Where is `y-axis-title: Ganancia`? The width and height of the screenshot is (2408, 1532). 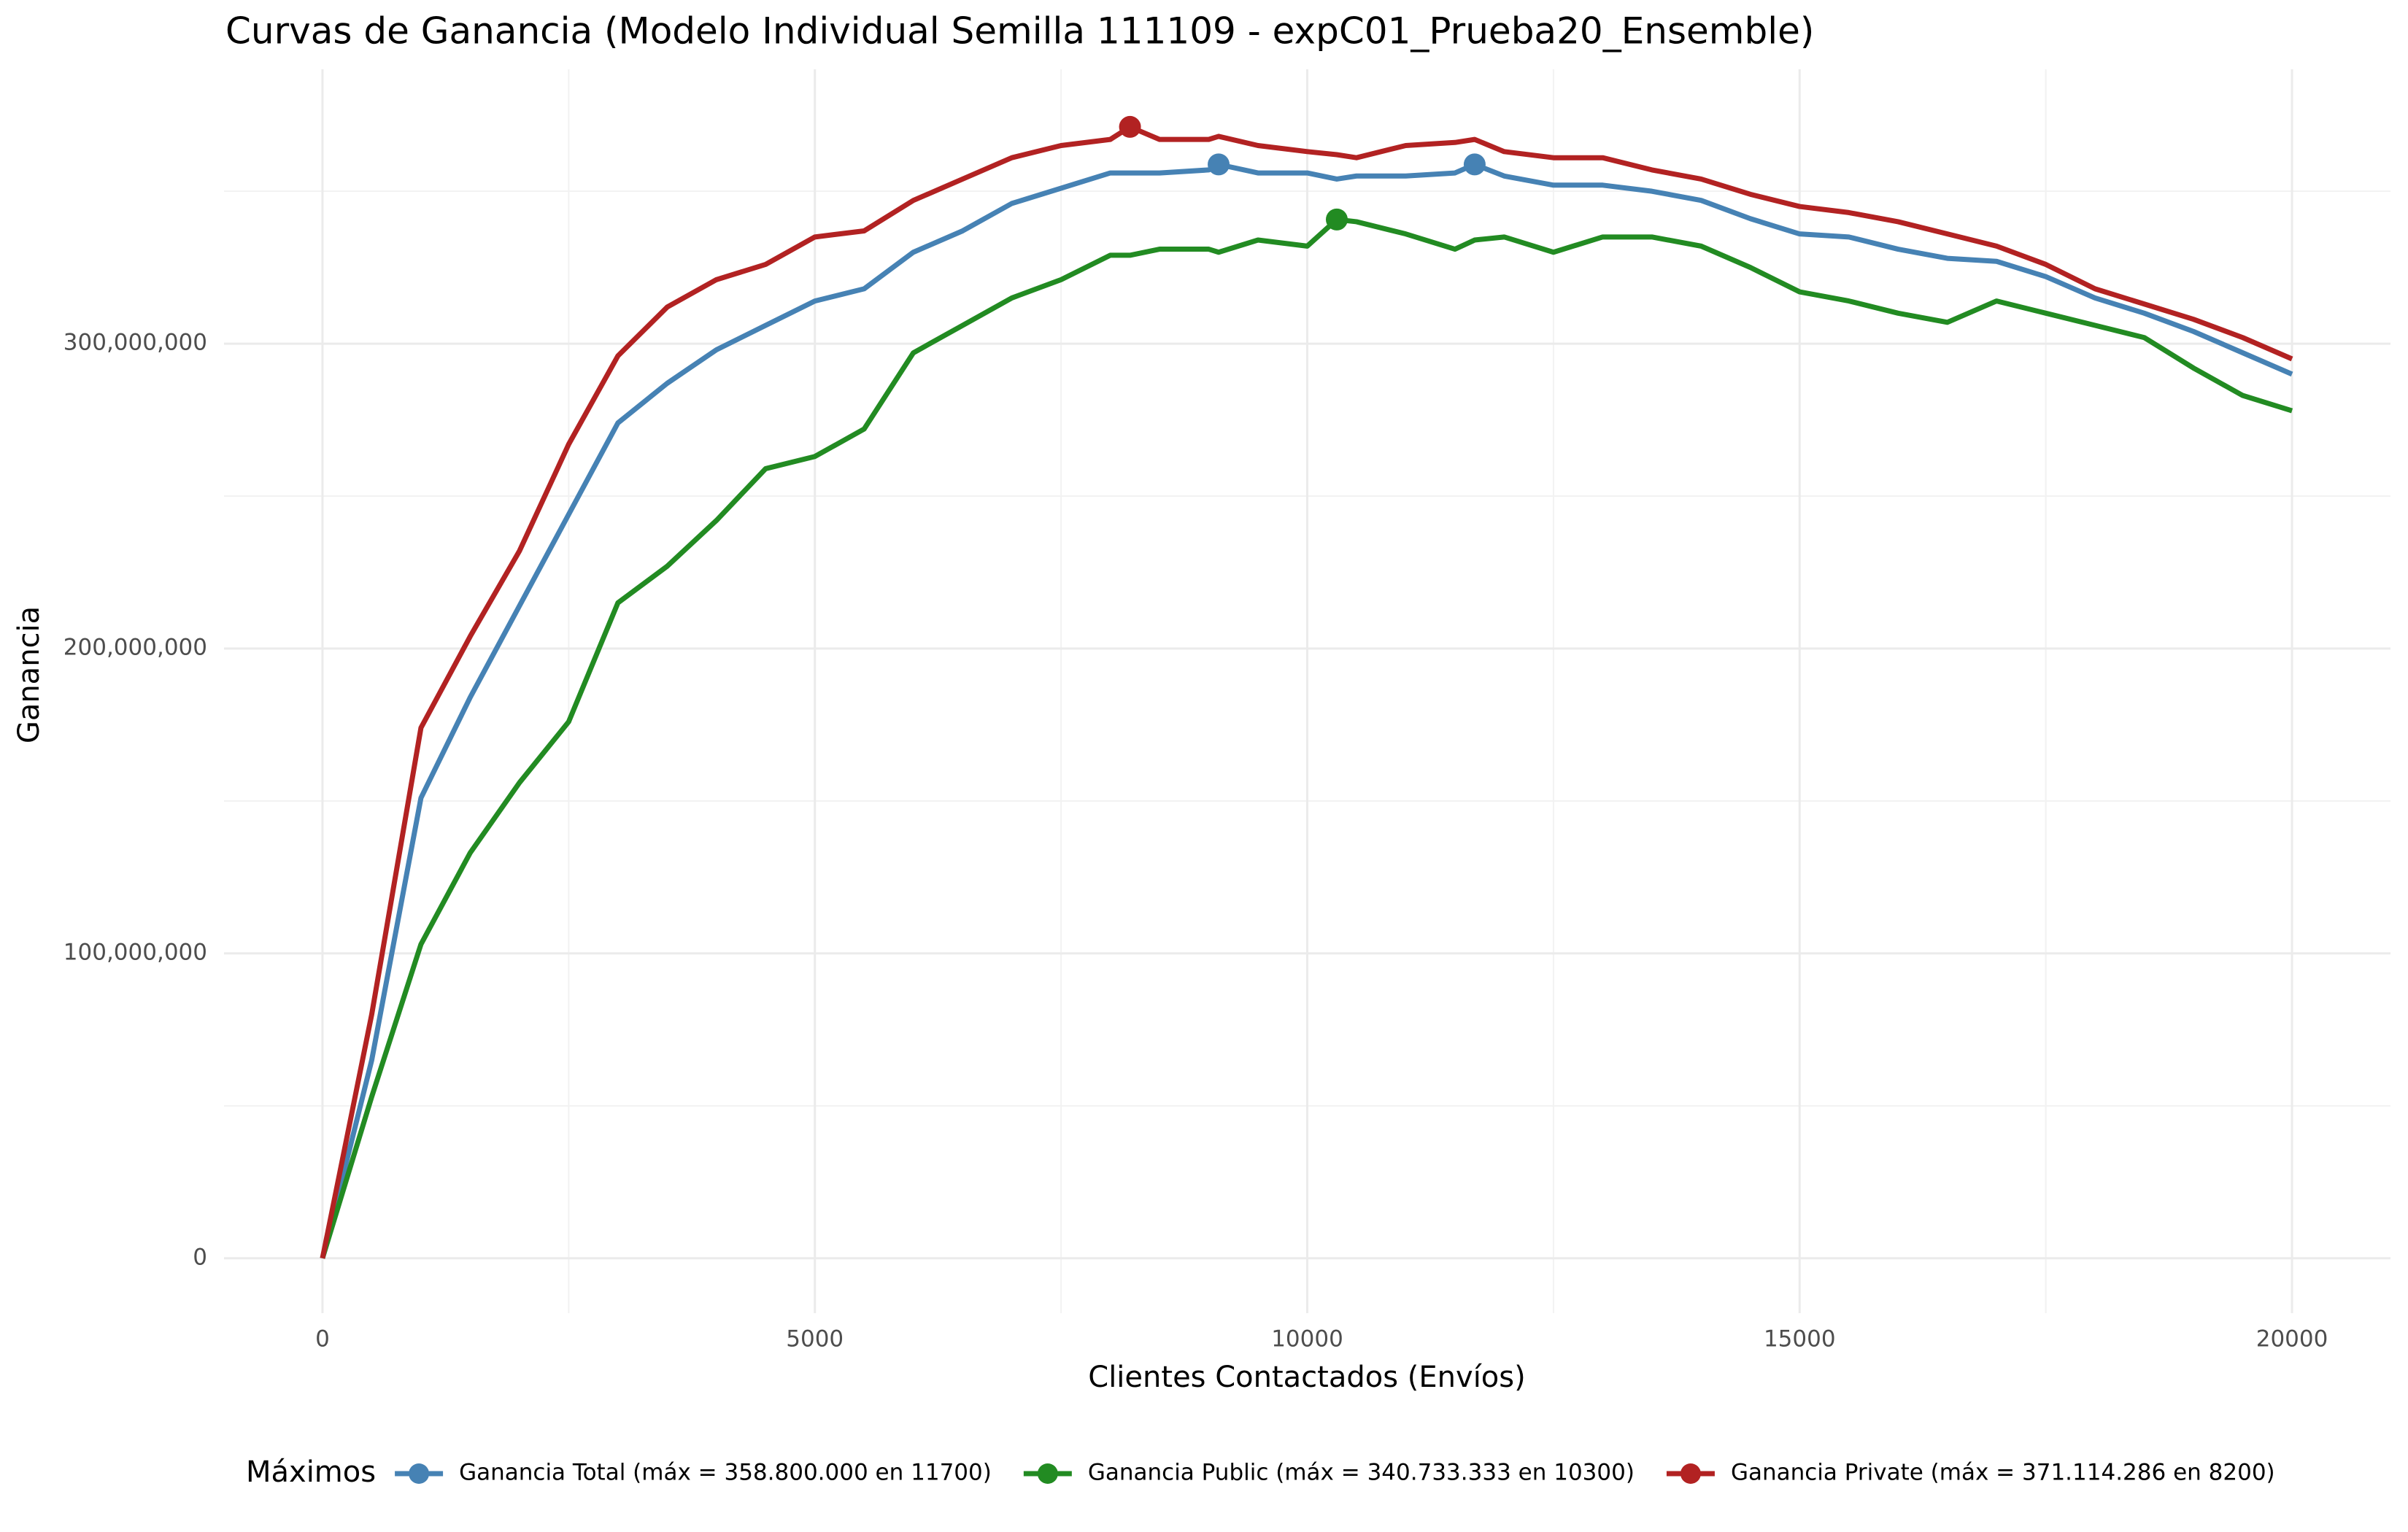 y-axis-title: Ganancia is located at coordinates (29, 675).